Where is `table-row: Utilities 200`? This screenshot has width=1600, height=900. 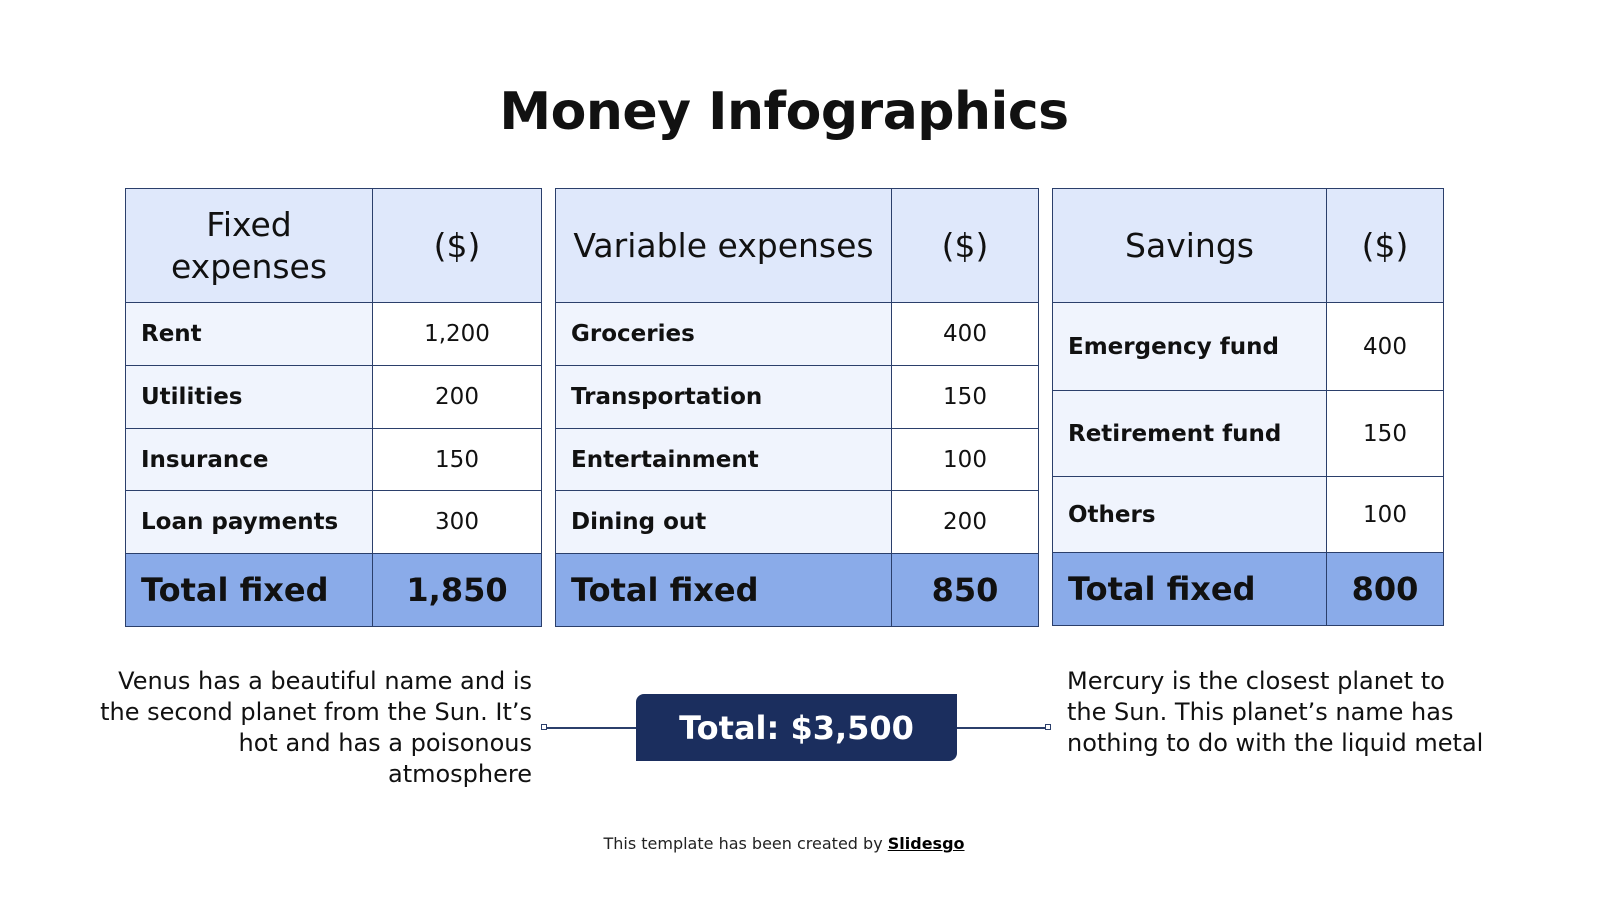
table-row: Utilities 200 is located at coordinates (333, 397).